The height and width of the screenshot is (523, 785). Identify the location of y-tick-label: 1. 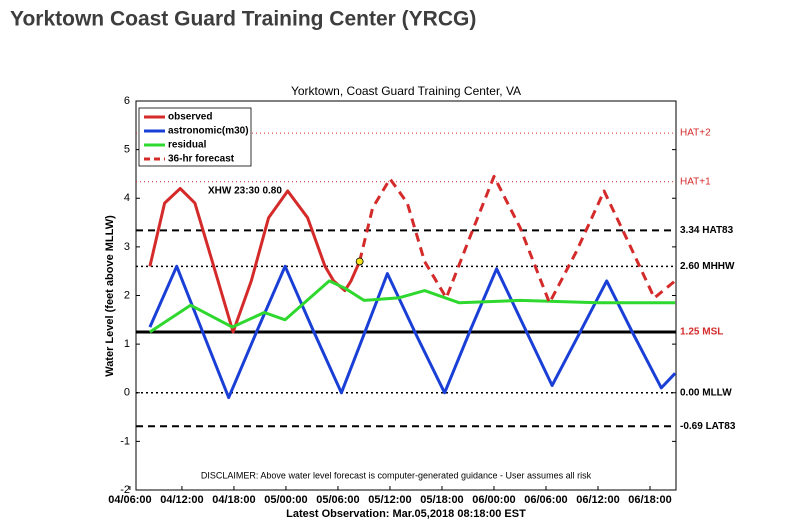
(127, 344).